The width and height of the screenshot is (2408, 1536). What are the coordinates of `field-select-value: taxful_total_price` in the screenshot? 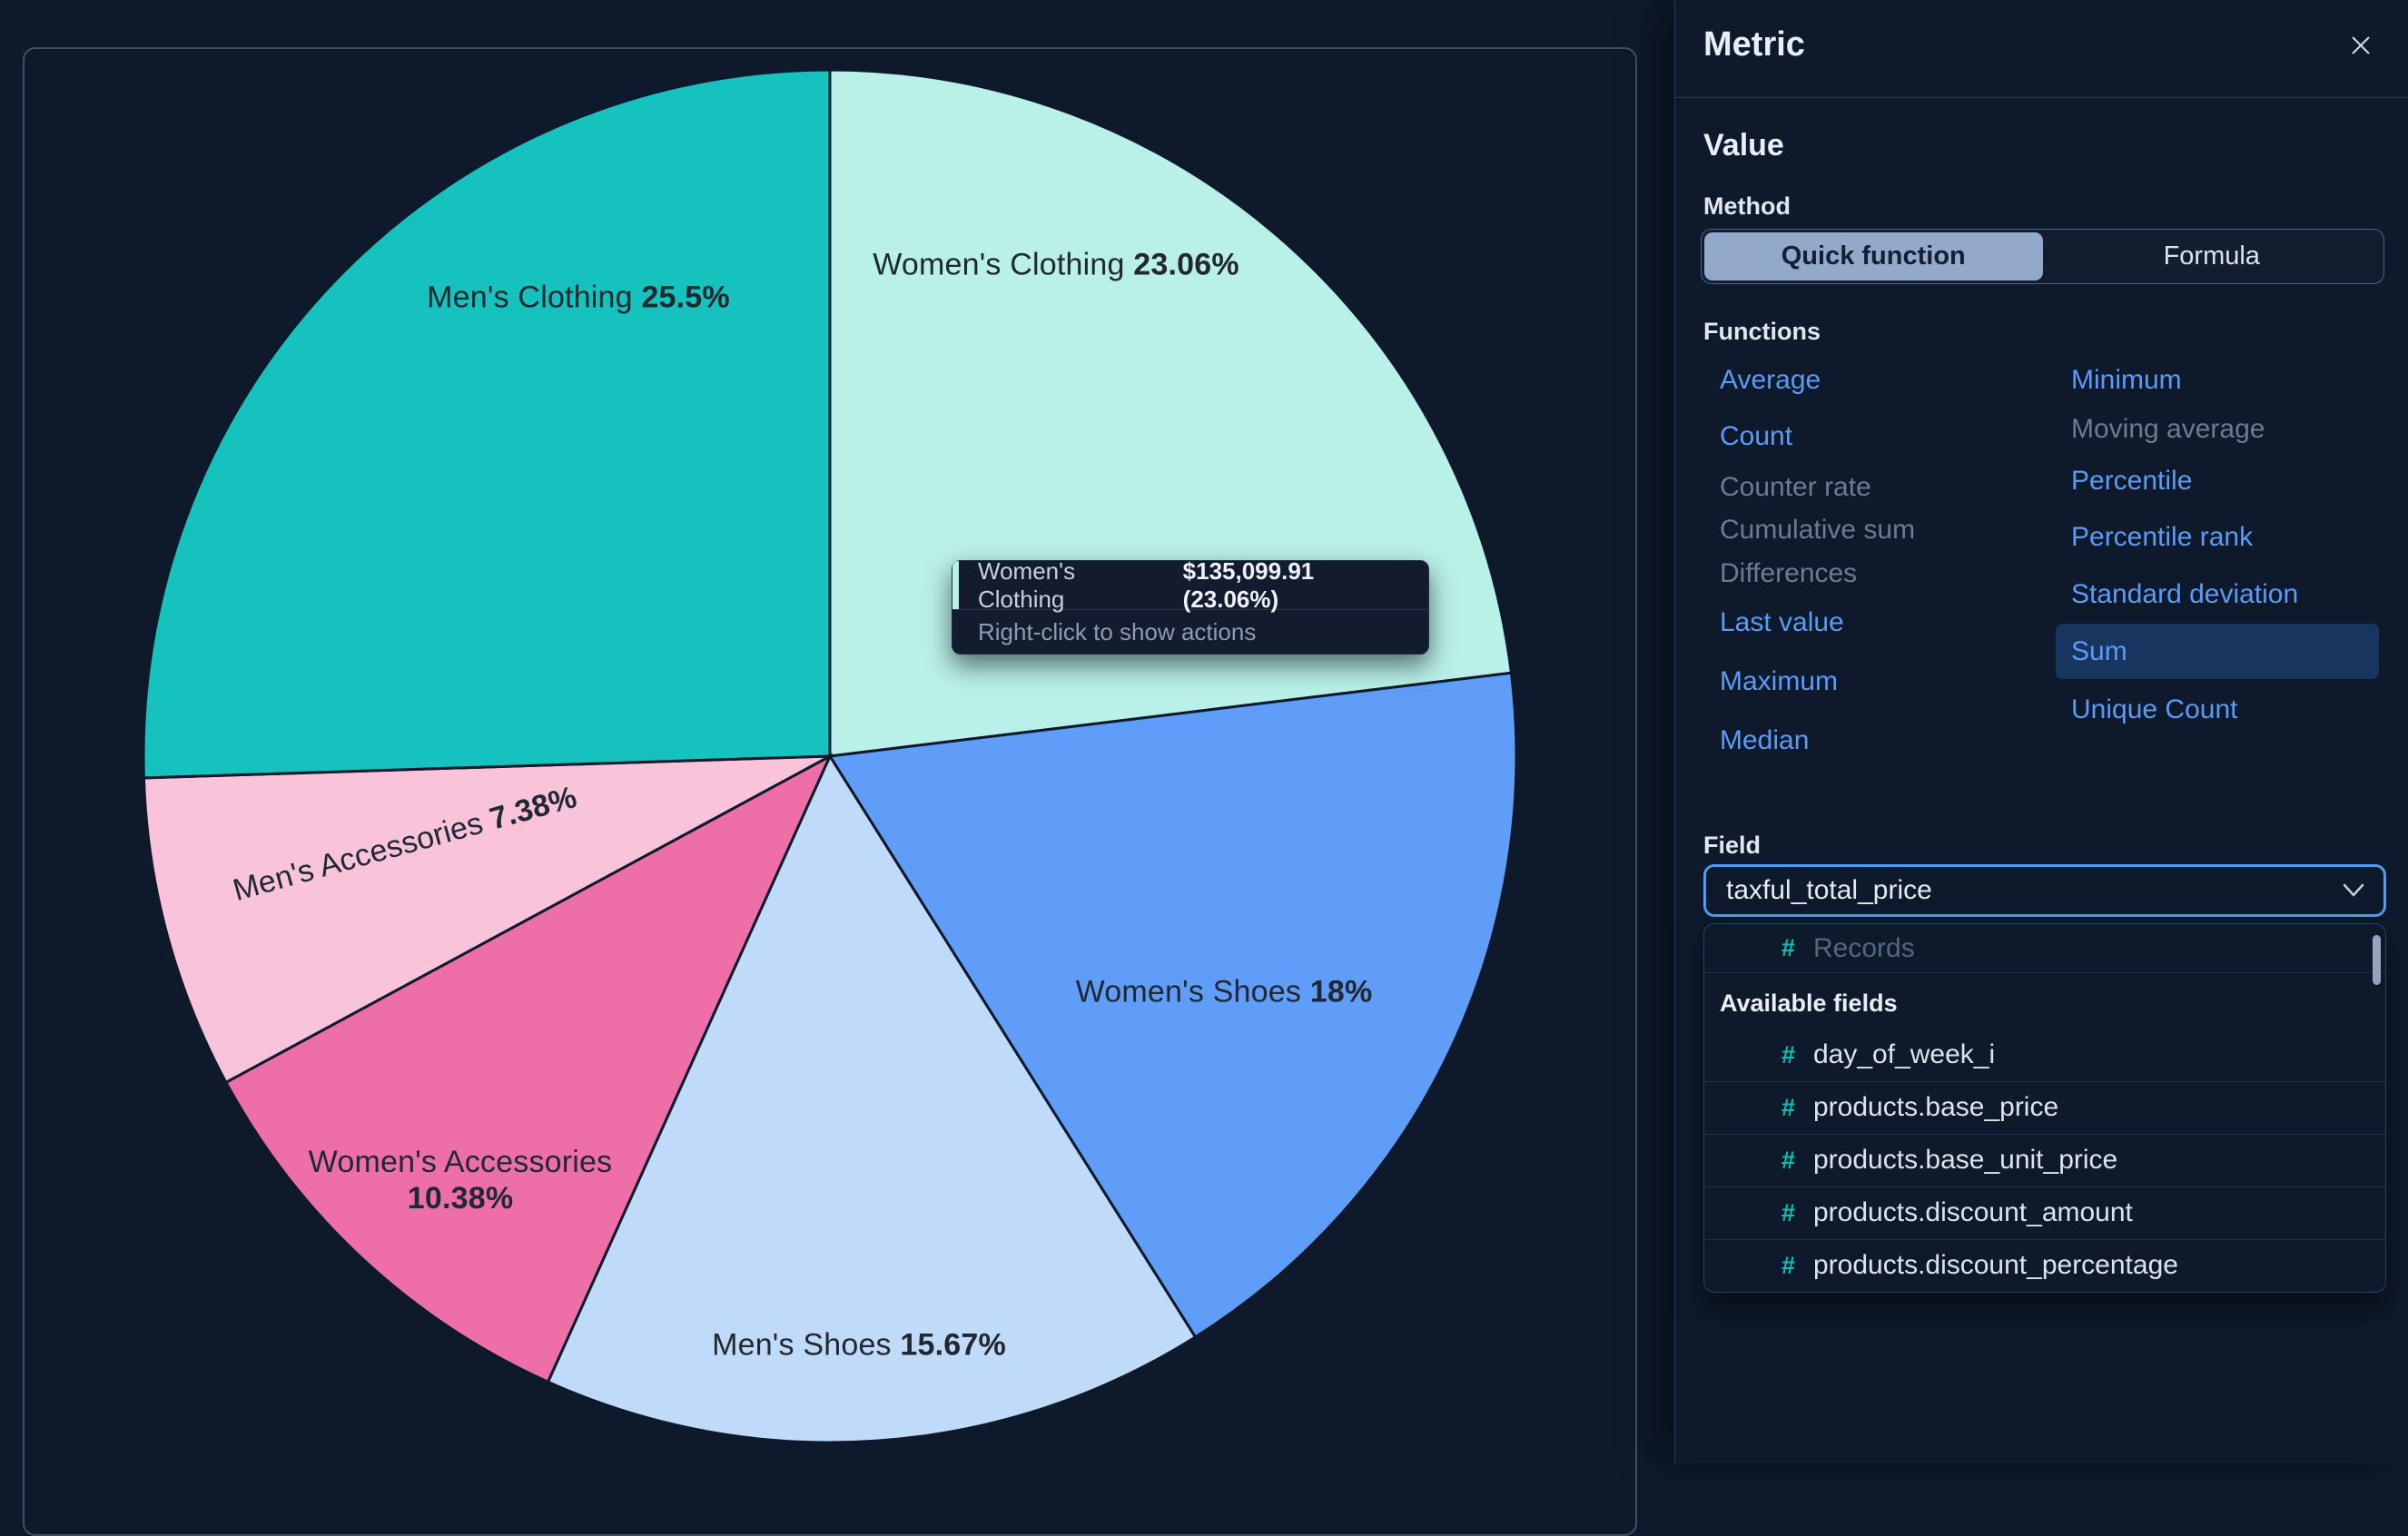 It's located at (1829, 890).